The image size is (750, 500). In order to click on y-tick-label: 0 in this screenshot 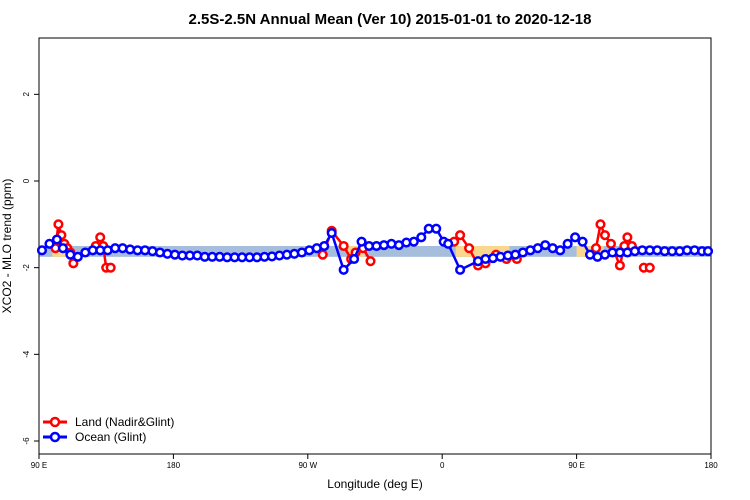, I will do `click(26, 180)`.